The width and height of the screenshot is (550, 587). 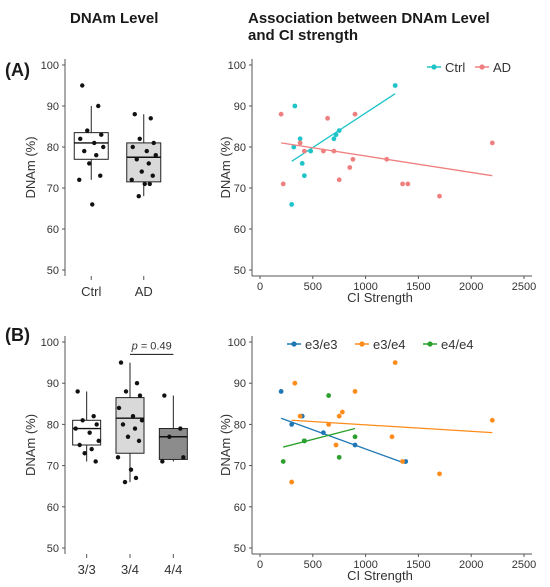 I want to click on y-tick-label: 60, so click(x=53, y=230).